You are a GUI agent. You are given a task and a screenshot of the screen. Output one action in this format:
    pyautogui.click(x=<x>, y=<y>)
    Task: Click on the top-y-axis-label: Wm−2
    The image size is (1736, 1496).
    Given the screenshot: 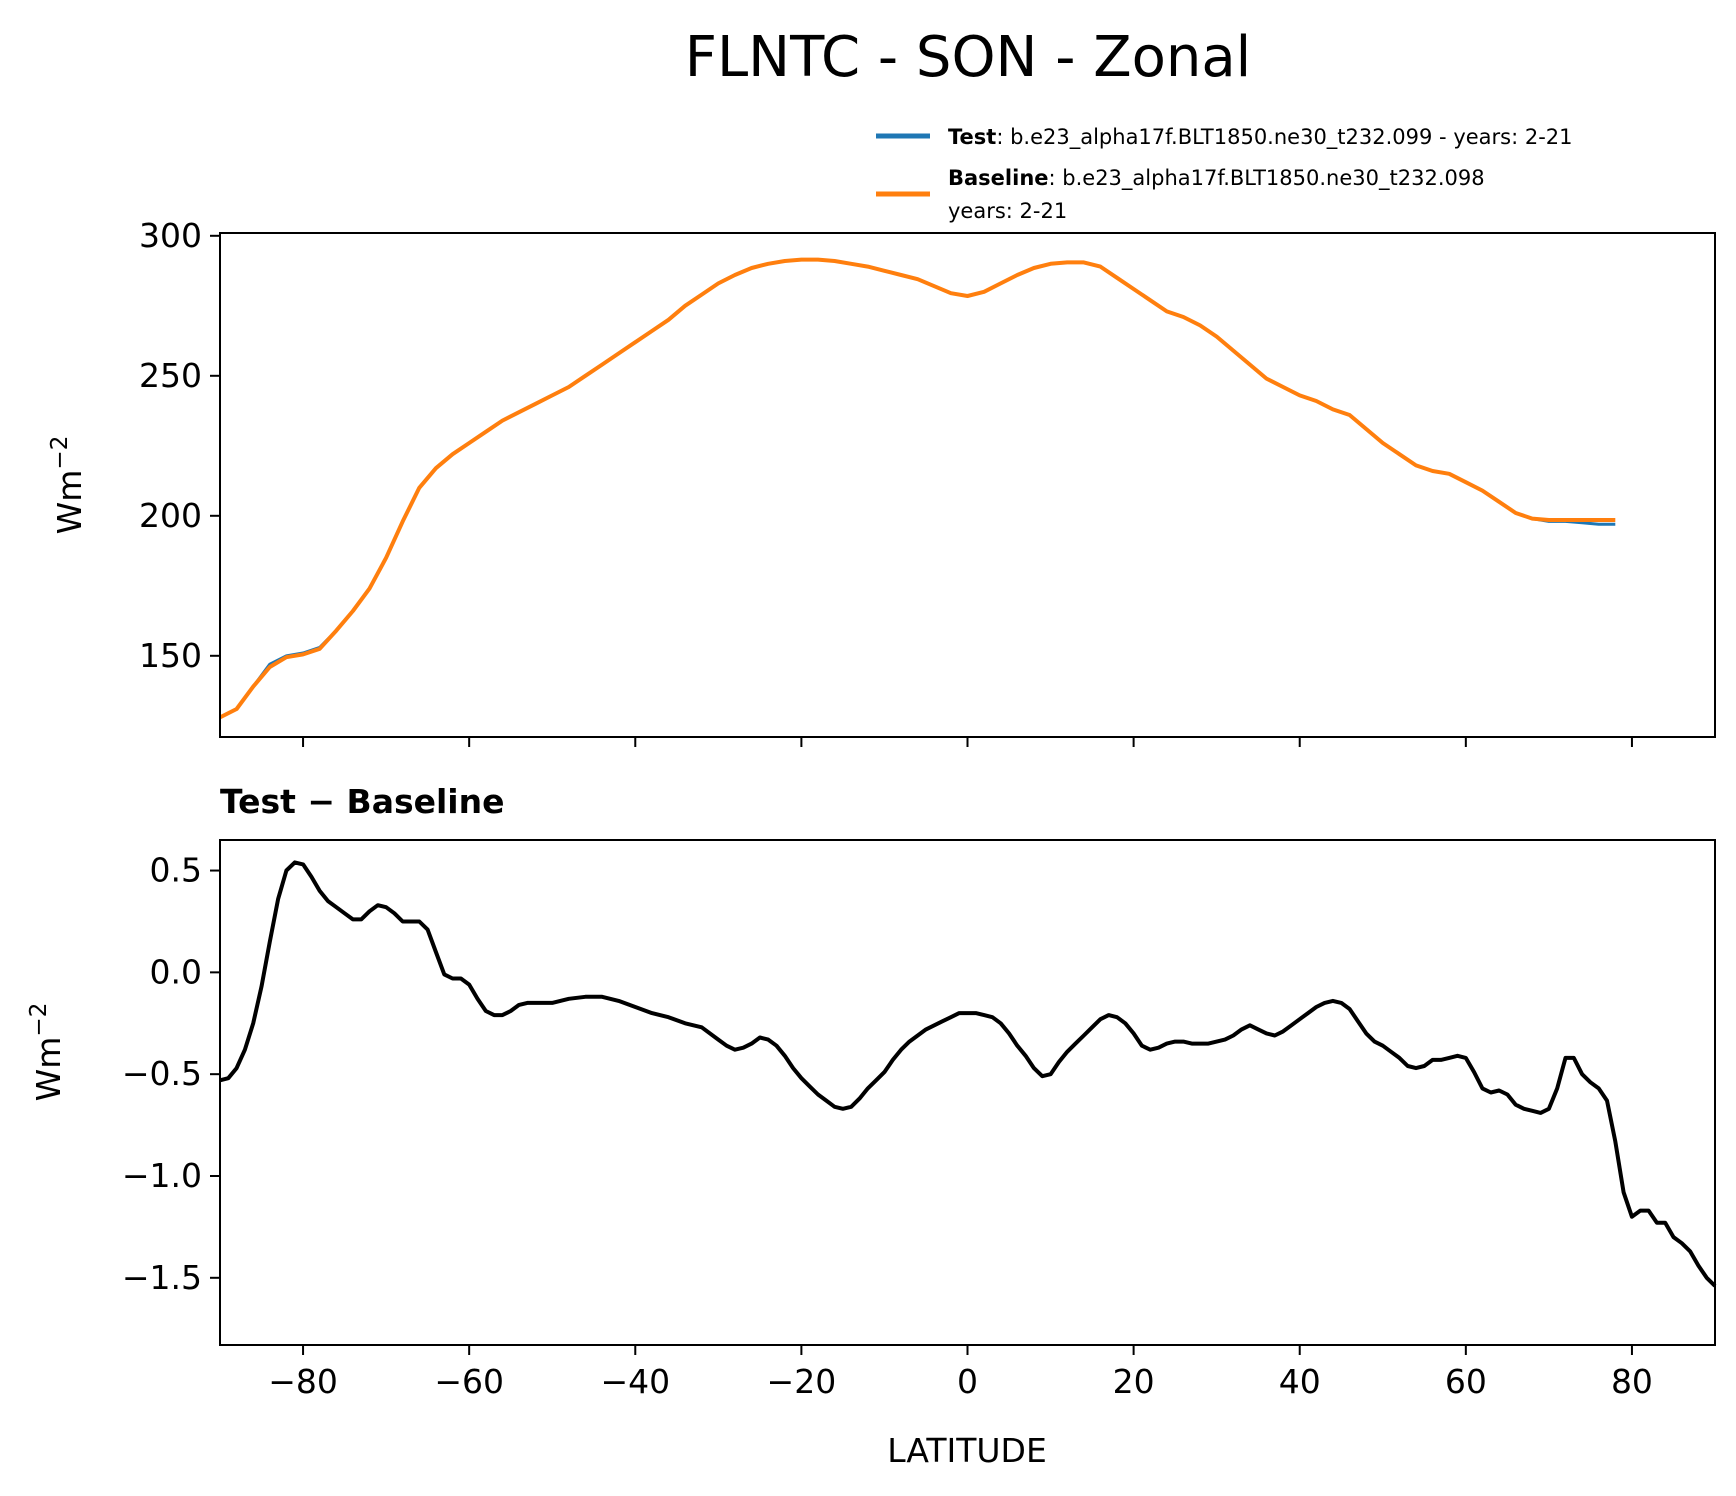 What is the action you would take?
    pyautogui.click(x=68, y=485)
    